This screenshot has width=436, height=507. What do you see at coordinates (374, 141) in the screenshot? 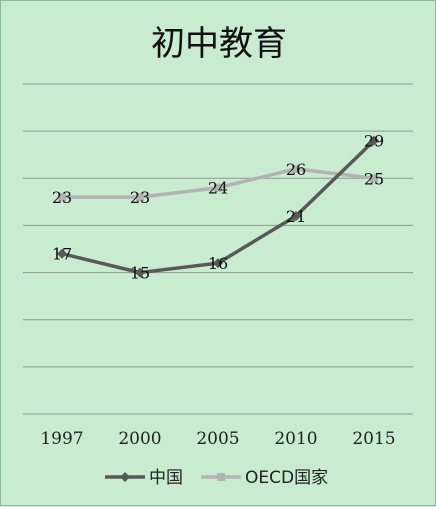
I see `data-label: 29` at bounding box center [374, 141].